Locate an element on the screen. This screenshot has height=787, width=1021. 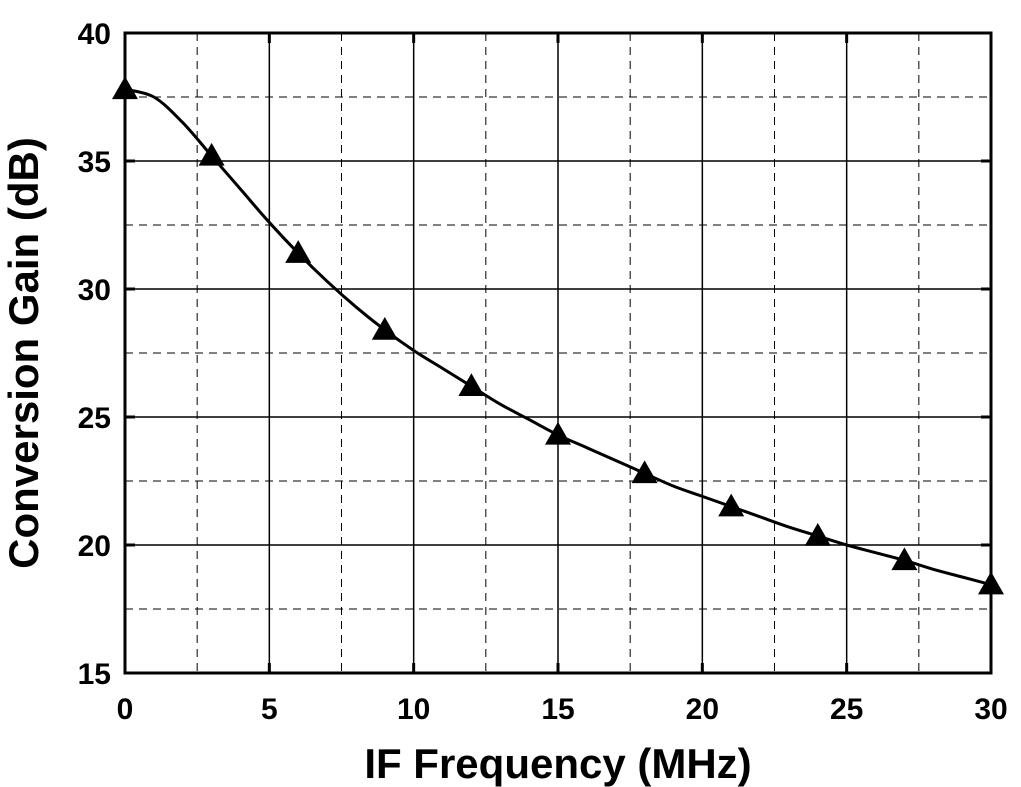
y-axis-label: Conversion Gain (dB) is located at coordinates (23, 353).